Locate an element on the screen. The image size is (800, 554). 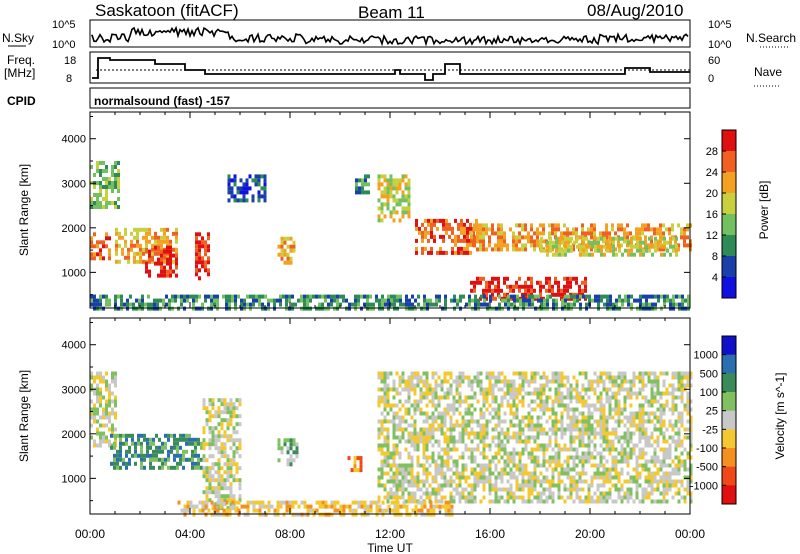
y-tick-label: 4000 is located at coordinates (74, 140).